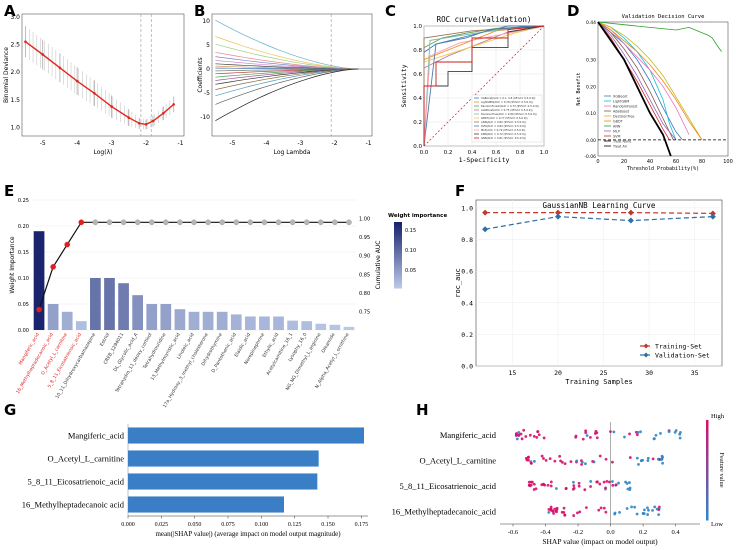 The image size is (736, 550). What do you see at coordinates (496, 153) in the screenshot?
I see `x-tick-label: 0.6` at bounding box center [496, 153].